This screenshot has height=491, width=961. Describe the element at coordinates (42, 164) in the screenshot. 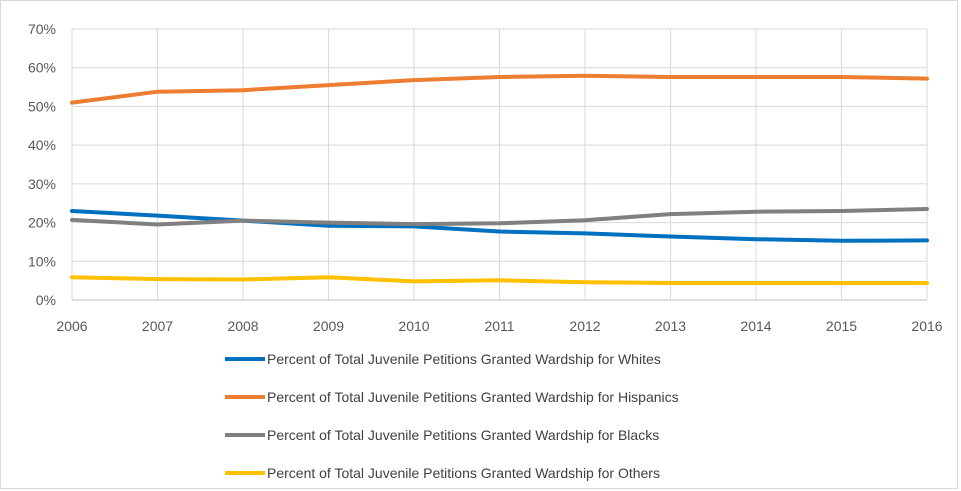

I see `y-axis-ticks: 0% 10% 20% 30% 40% 50% 60% 70%` at that location.